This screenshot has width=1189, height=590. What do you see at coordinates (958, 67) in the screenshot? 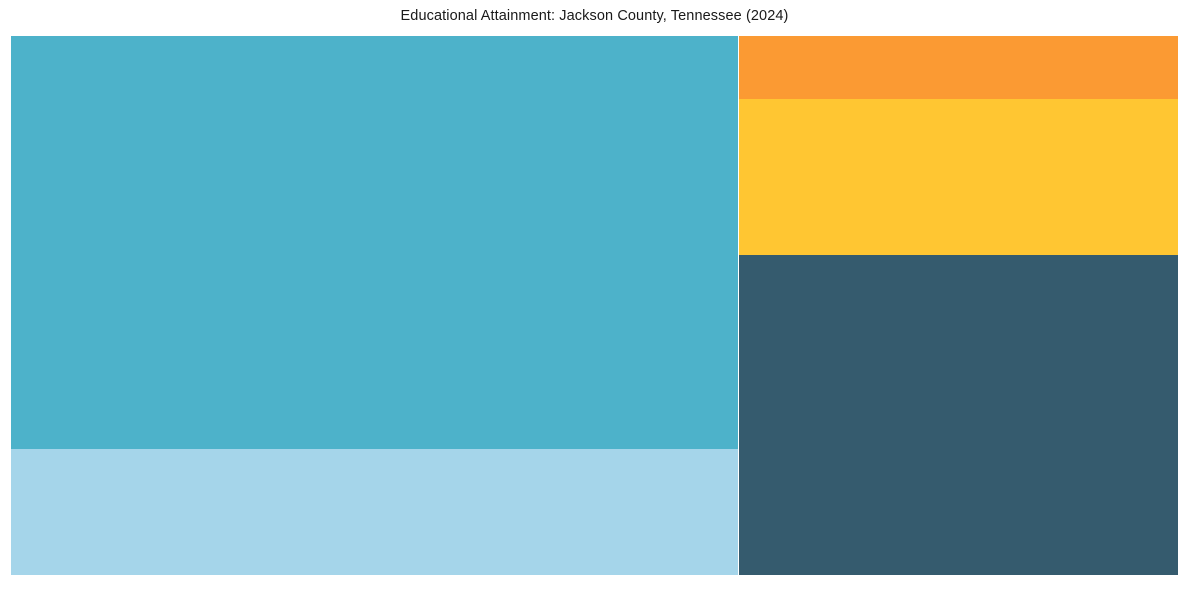
I see `treemap-tile-graduate-or-professional-degree: Graduate or professional degree` at bounding box center [958, 67].